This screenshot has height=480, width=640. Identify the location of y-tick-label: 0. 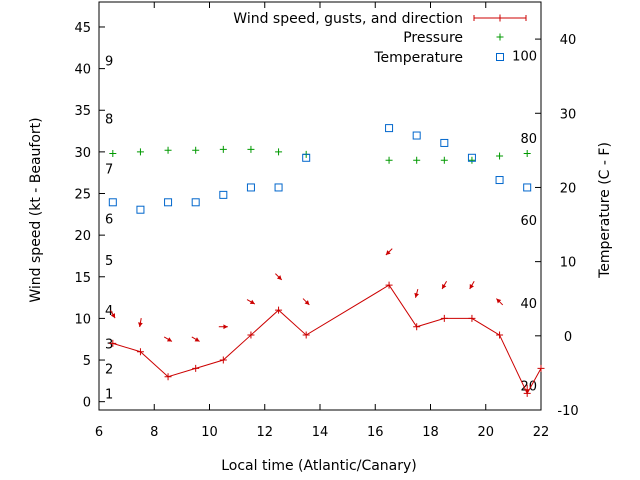
(87, 403).